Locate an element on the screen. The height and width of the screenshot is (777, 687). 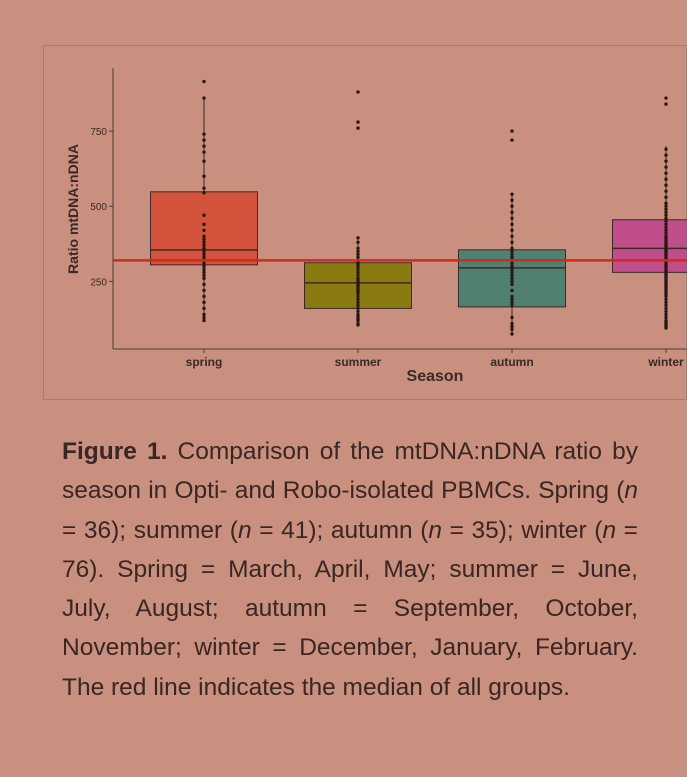
x-tick-label: spring is located at coordinates (204, 362).